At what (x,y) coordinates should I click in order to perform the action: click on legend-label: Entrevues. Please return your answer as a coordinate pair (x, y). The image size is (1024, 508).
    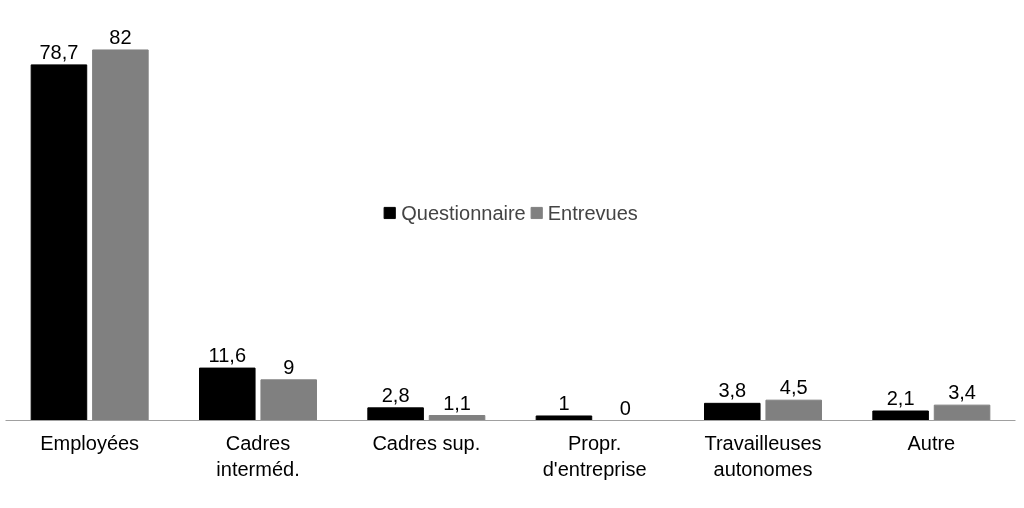
    Looking at the image, I should click on (592, 212).